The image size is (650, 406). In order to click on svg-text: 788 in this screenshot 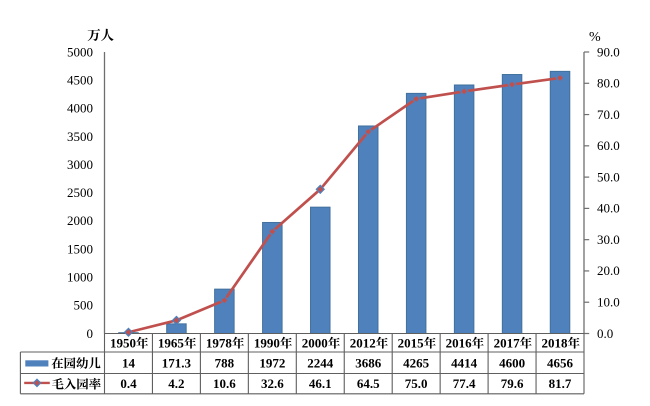, I will do `click(225, 362)`.